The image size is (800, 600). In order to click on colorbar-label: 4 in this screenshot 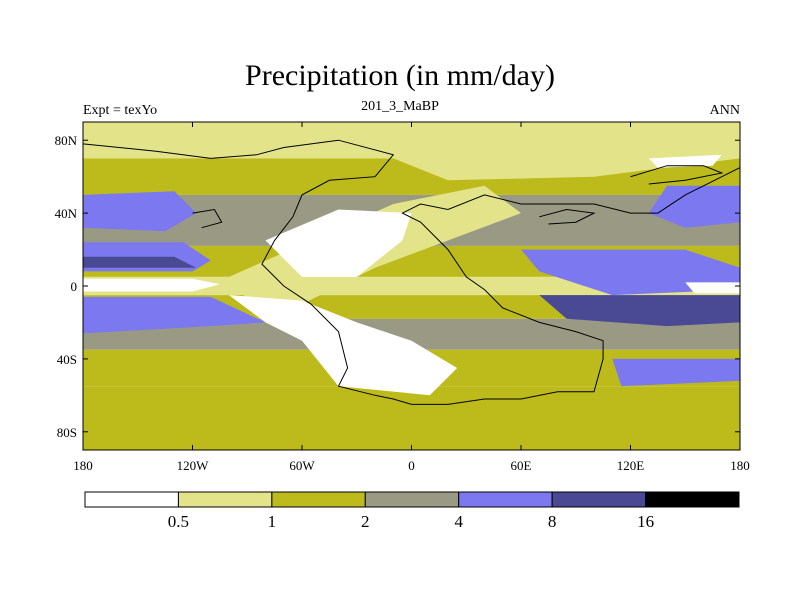, I will do `click(458, 521)`.